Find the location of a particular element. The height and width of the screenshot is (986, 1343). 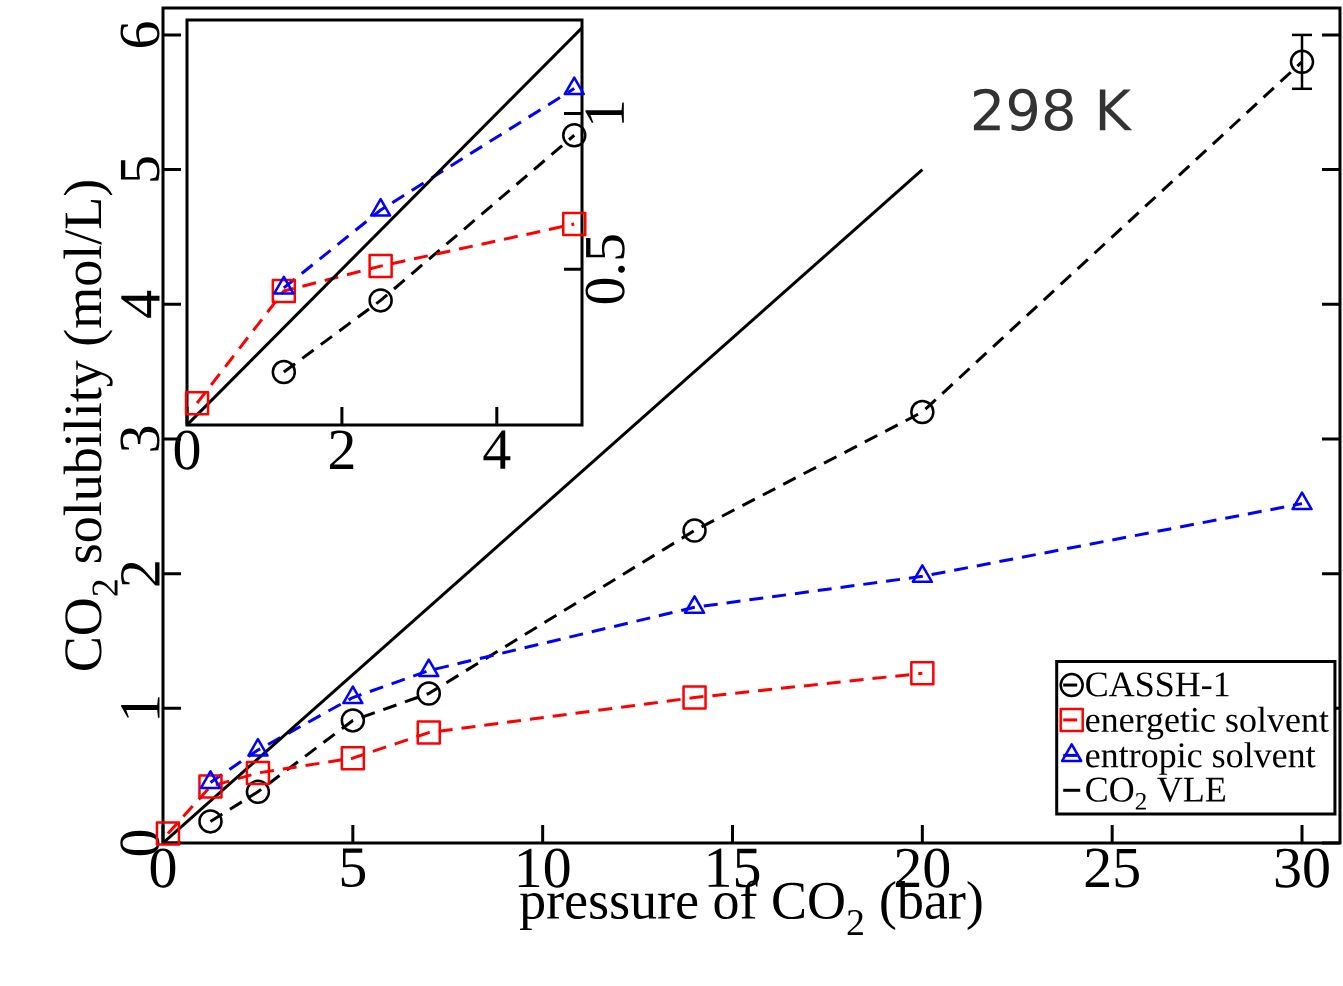

y-tick-label: 3 is located at coordinates (140, 438).